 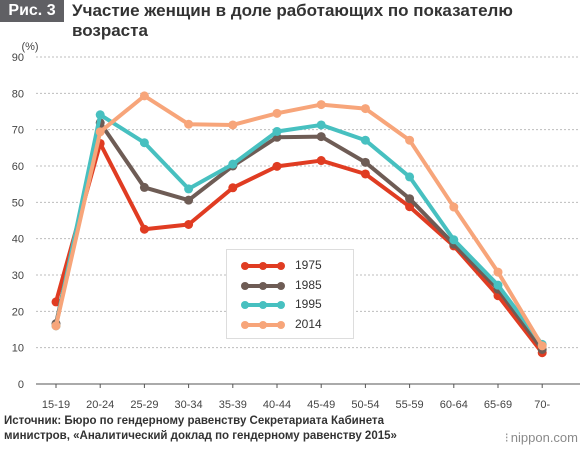 What do you see at coordinates (18, 240) in the screenshot?
I see `y-tick-label: 40` at bounding box center [18, 240].